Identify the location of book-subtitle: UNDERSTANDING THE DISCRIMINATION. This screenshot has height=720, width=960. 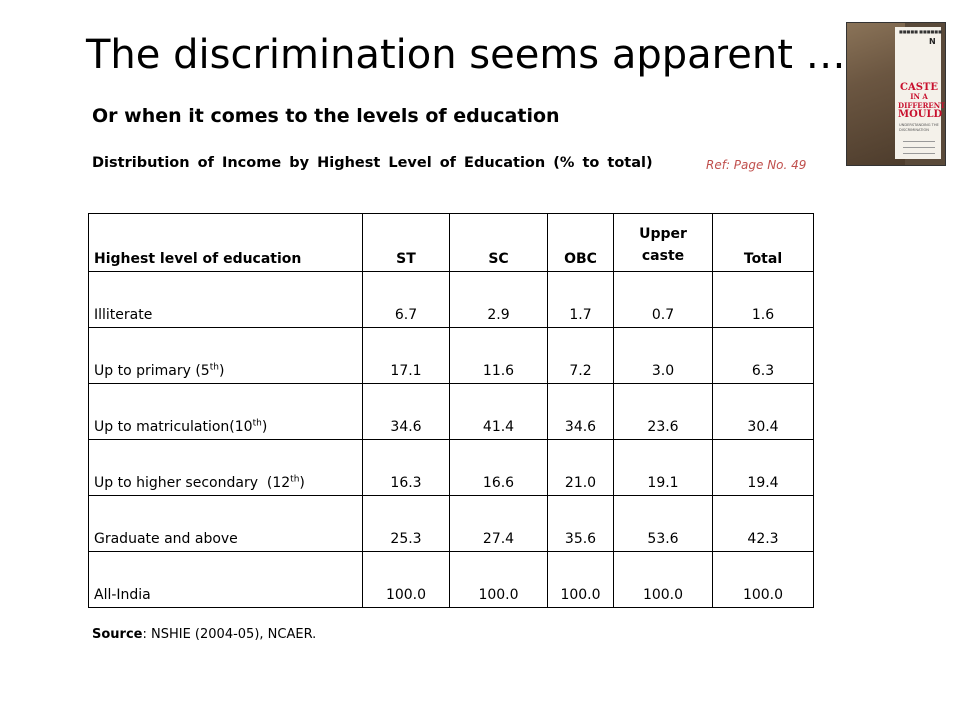
(919, 127).